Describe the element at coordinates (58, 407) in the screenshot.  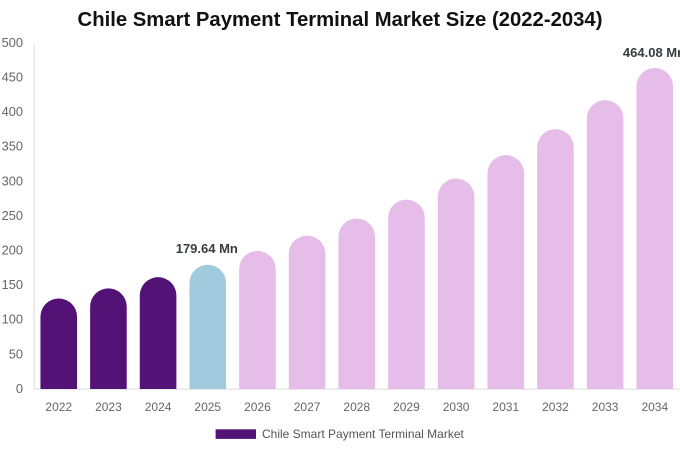
I see `svg-text: 2022` at that location.